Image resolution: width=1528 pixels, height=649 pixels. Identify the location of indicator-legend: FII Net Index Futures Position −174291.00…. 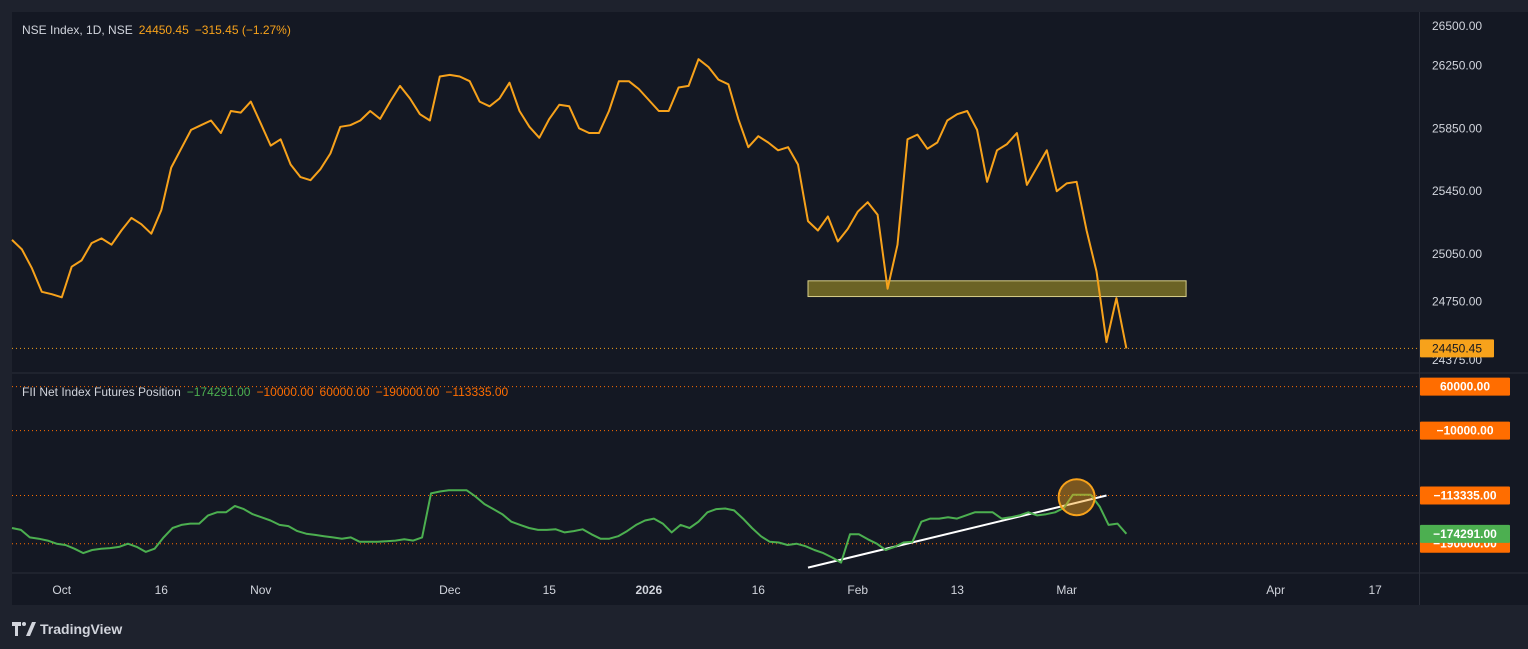
(268, 392).